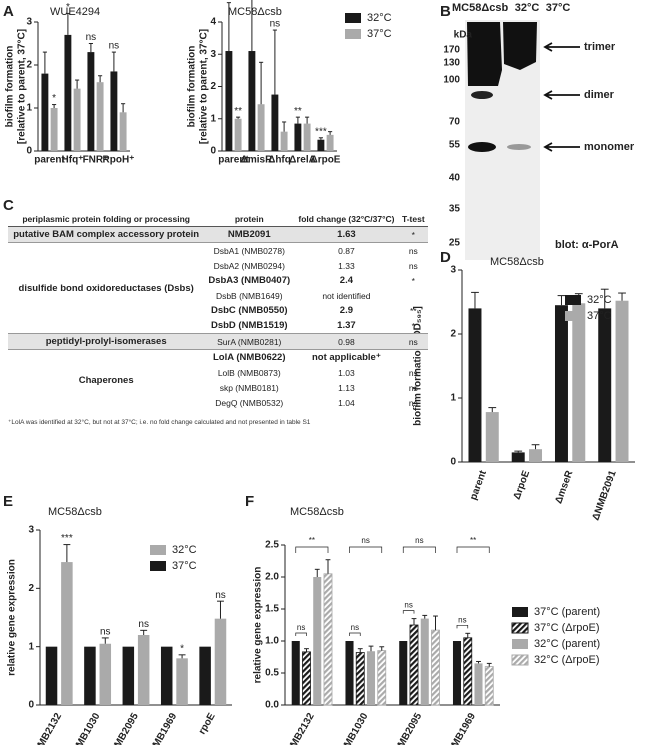 The image size is (648, 745). Describe the element at coordinates (75, 12) in the screenshot. I see `chart-title: WUE4294` at that location.